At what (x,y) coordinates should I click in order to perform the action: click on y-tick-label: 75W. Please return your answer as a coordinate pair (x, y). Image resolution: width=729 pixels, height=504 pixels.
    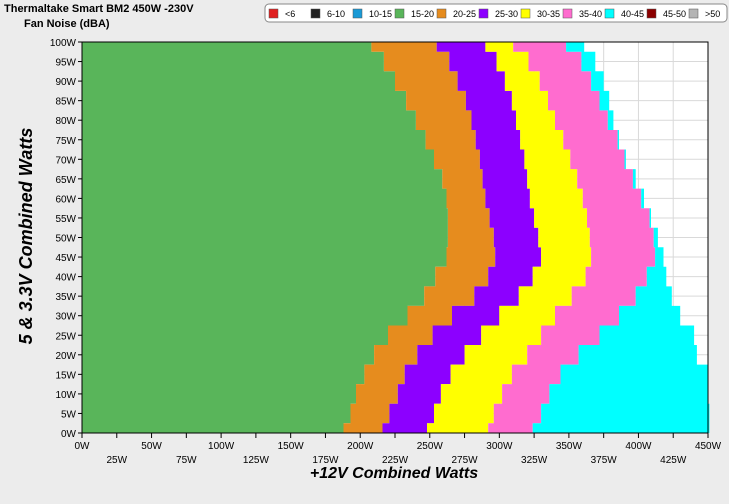
    Looking at the image, I should click on (65, 141).